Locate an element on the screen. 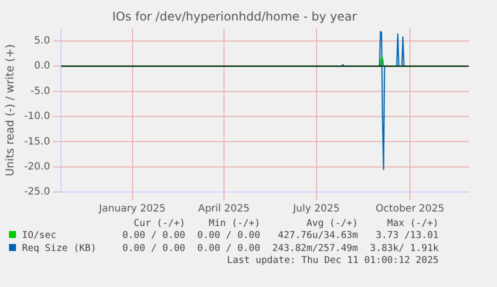  text: Last update: Thu Dec 11 01:00:12 2025 is located at coordinates (333, 260).